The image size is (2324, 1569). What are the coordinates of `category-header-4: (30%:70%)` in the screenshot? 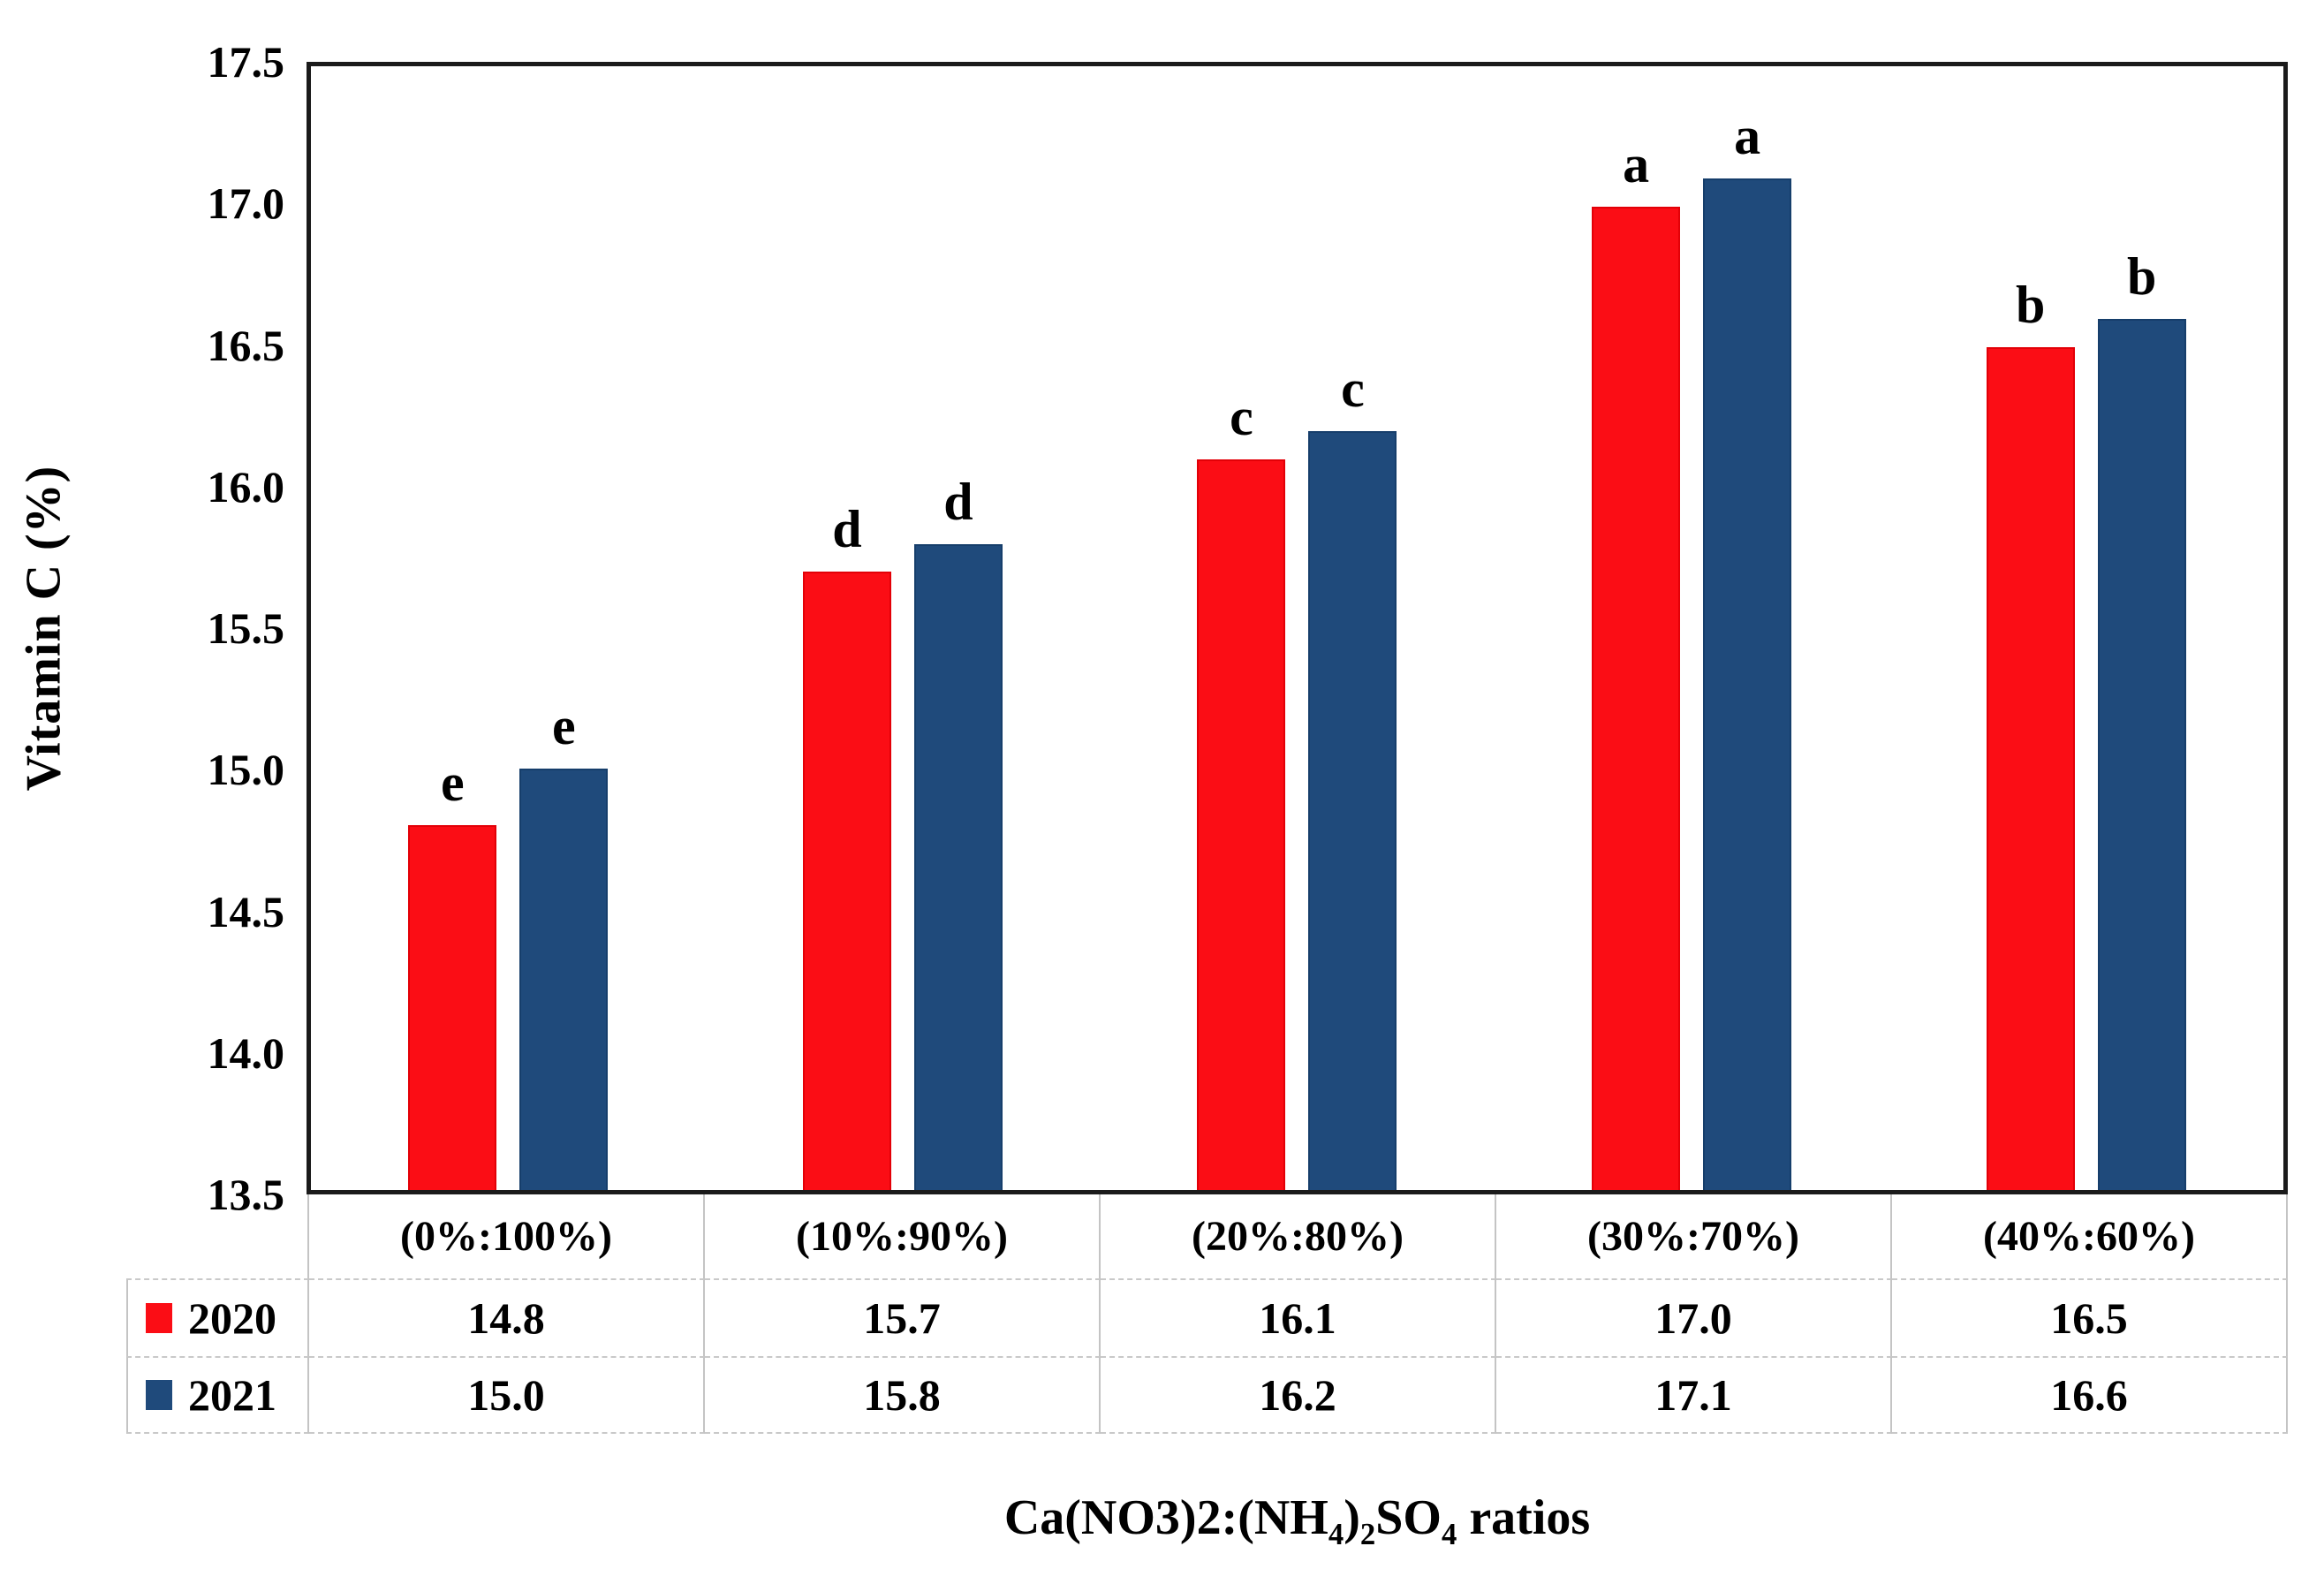 It's located at (1694, 1236).